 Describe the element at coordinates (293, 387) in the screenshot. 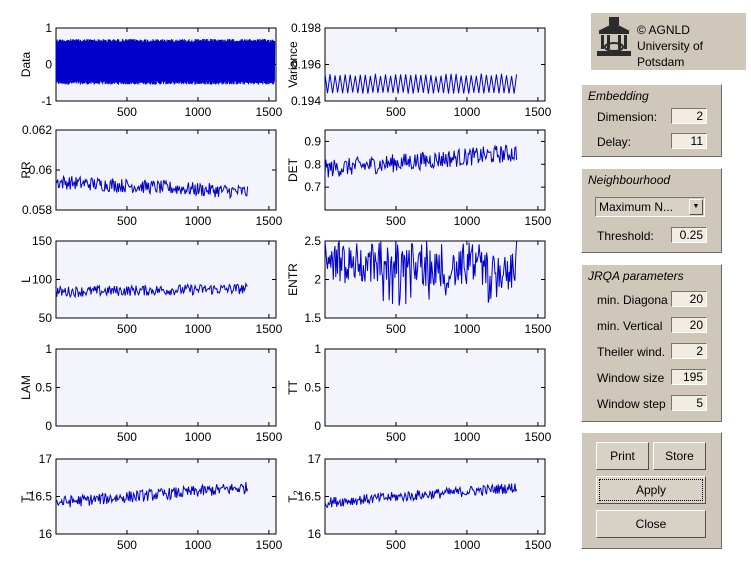

I see `ylabel: TT` at that location.